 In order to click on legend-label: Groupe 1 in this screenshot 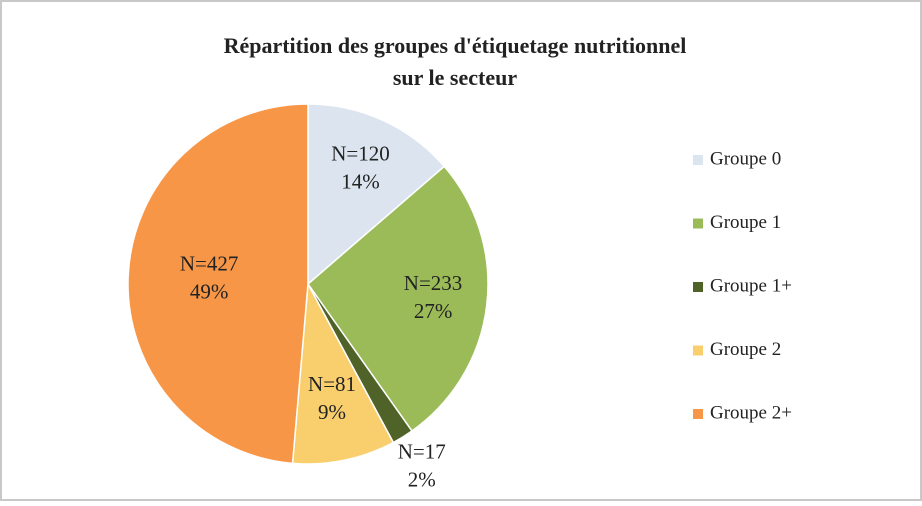, I will do `click(745, 222)`.